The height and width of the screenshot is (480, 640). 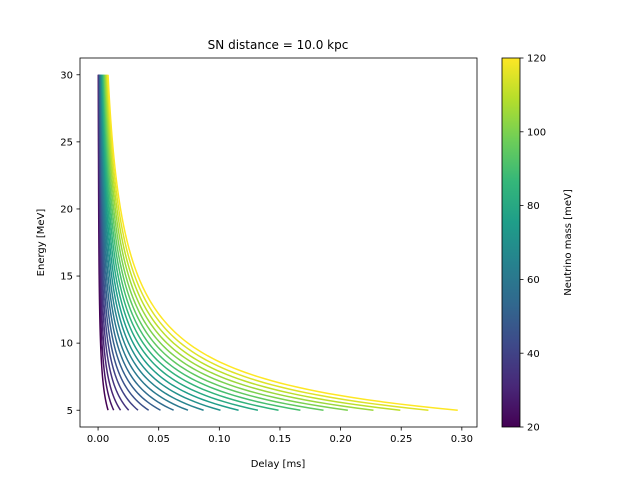 I want to click on x-tick-label: 0.00, so click(x=98, y=439).